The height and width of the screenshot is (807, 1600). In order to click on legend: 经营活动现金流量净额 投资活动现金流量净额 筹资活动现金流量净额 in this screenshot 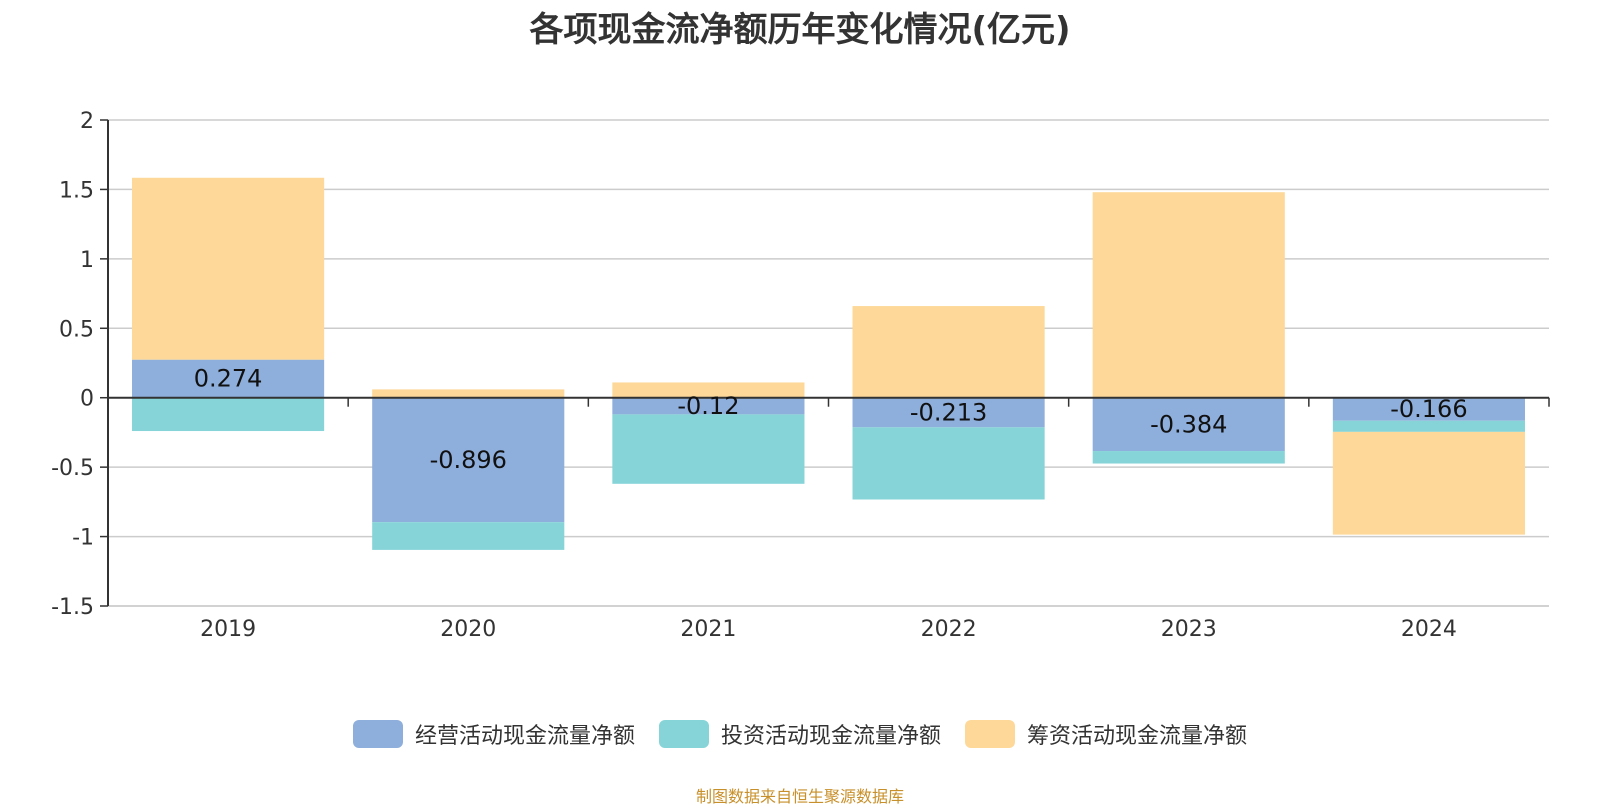, I will do `click(800, 734)`.